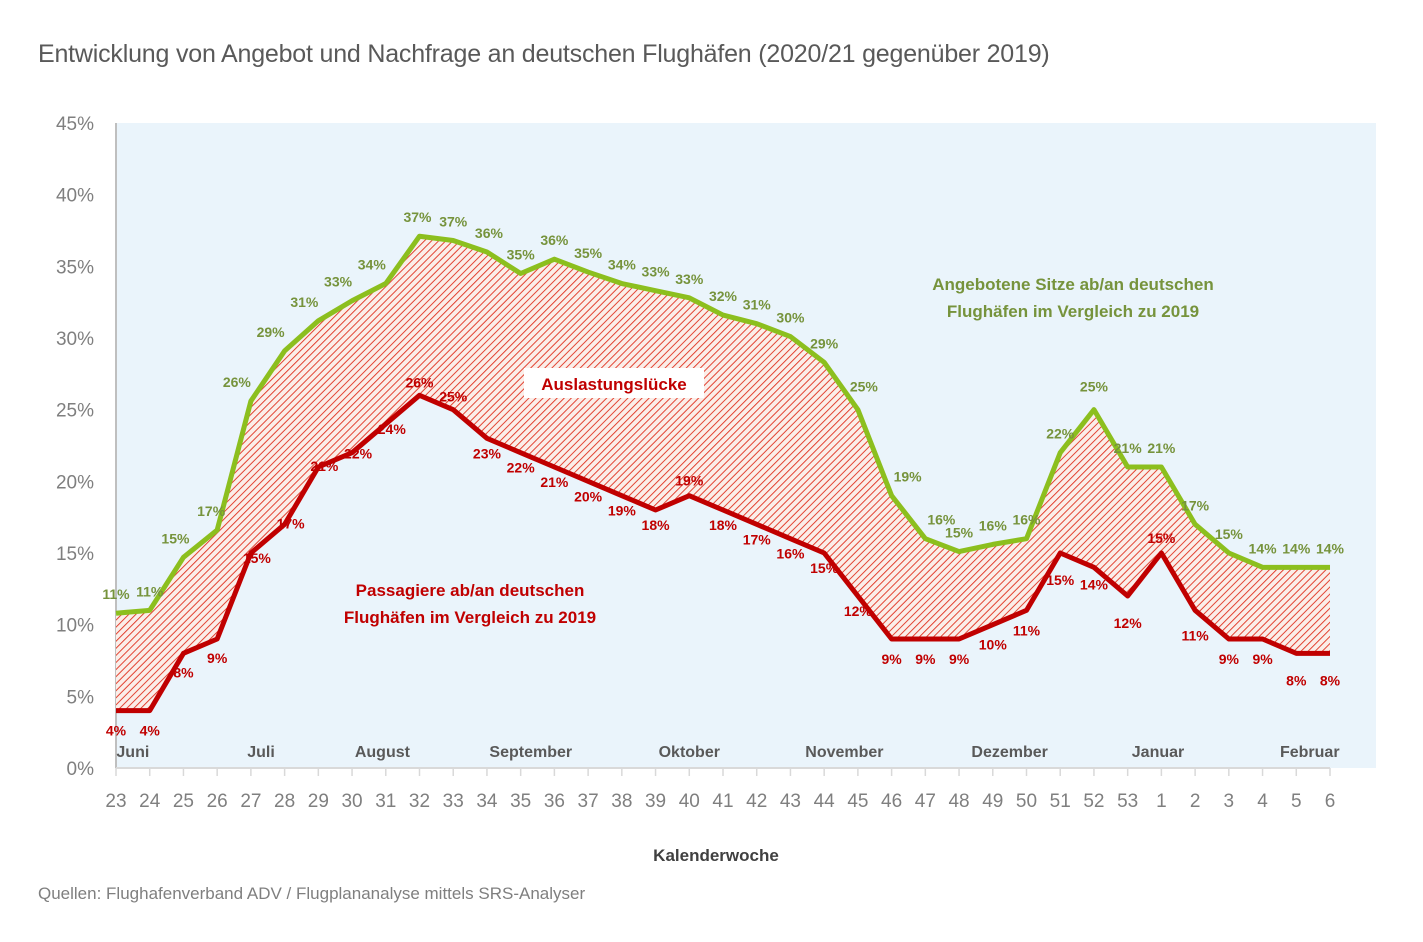 Image resolution: width=1423 pixels, height=942 pixels. What do you see at coordinates (825, 801) in the screenshot?
I see `x-tick-label: 44` at bounding box center [825, 801].